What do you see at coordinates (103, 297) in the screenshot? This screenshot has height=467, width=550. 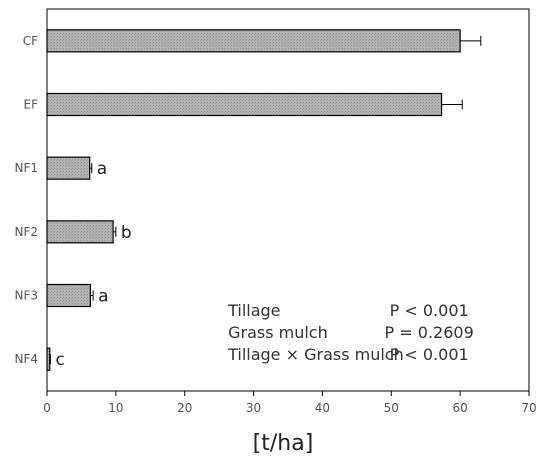 I see `significance-letter-nf3: a` at bounding box center [103, 297].